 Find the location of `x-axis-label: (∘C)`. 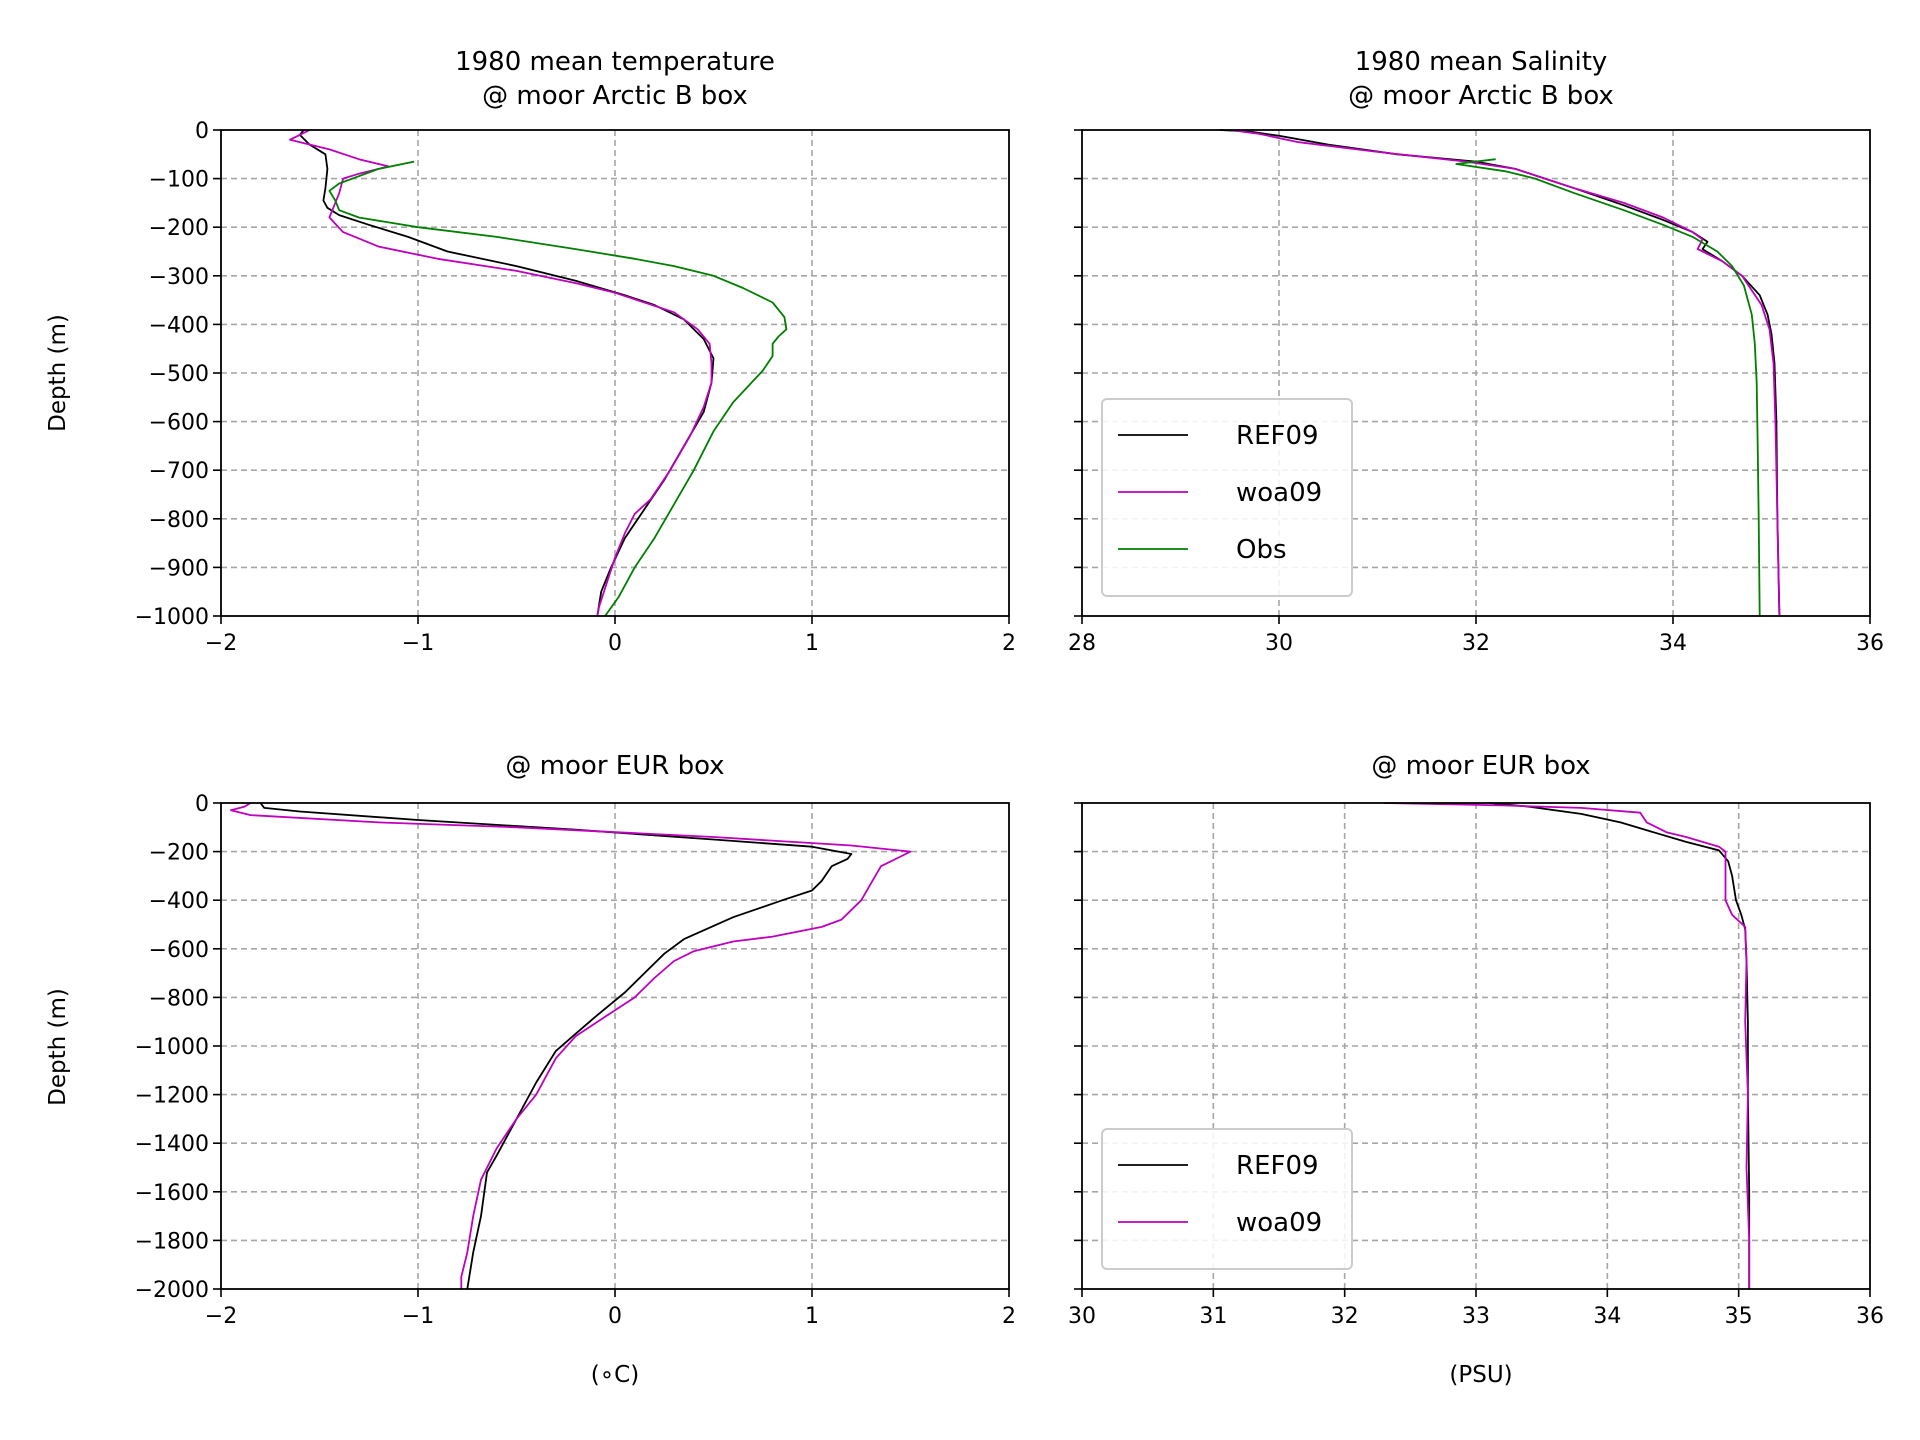

x-axis-label: (∘C) is located at coordinates (615, 1375).